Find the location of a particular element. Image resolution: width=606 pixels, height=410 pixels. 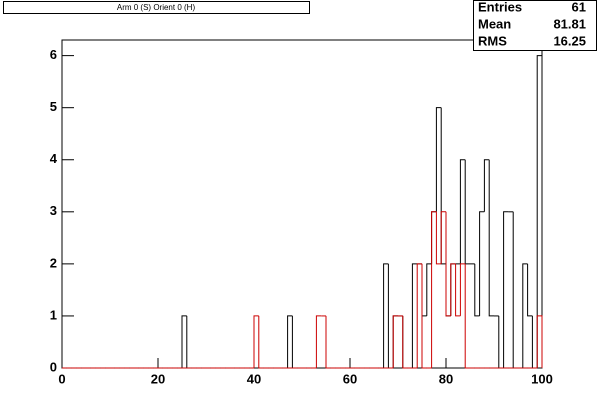

y-tick-label: 1 is located at coordinates (53, 314).